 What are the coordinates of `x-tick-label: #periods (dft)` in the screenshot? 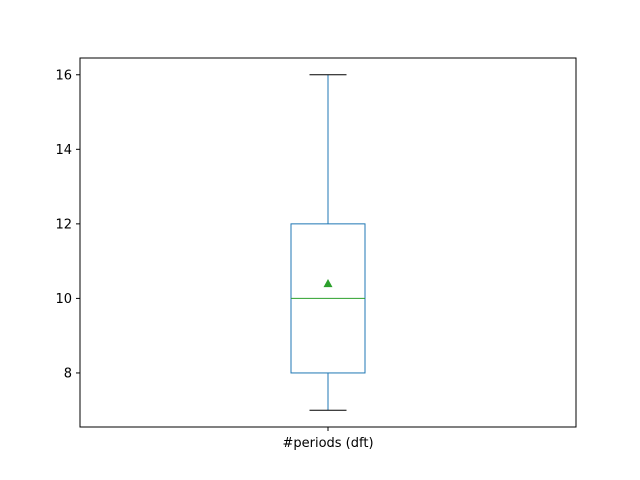 It's located at (327, 443).